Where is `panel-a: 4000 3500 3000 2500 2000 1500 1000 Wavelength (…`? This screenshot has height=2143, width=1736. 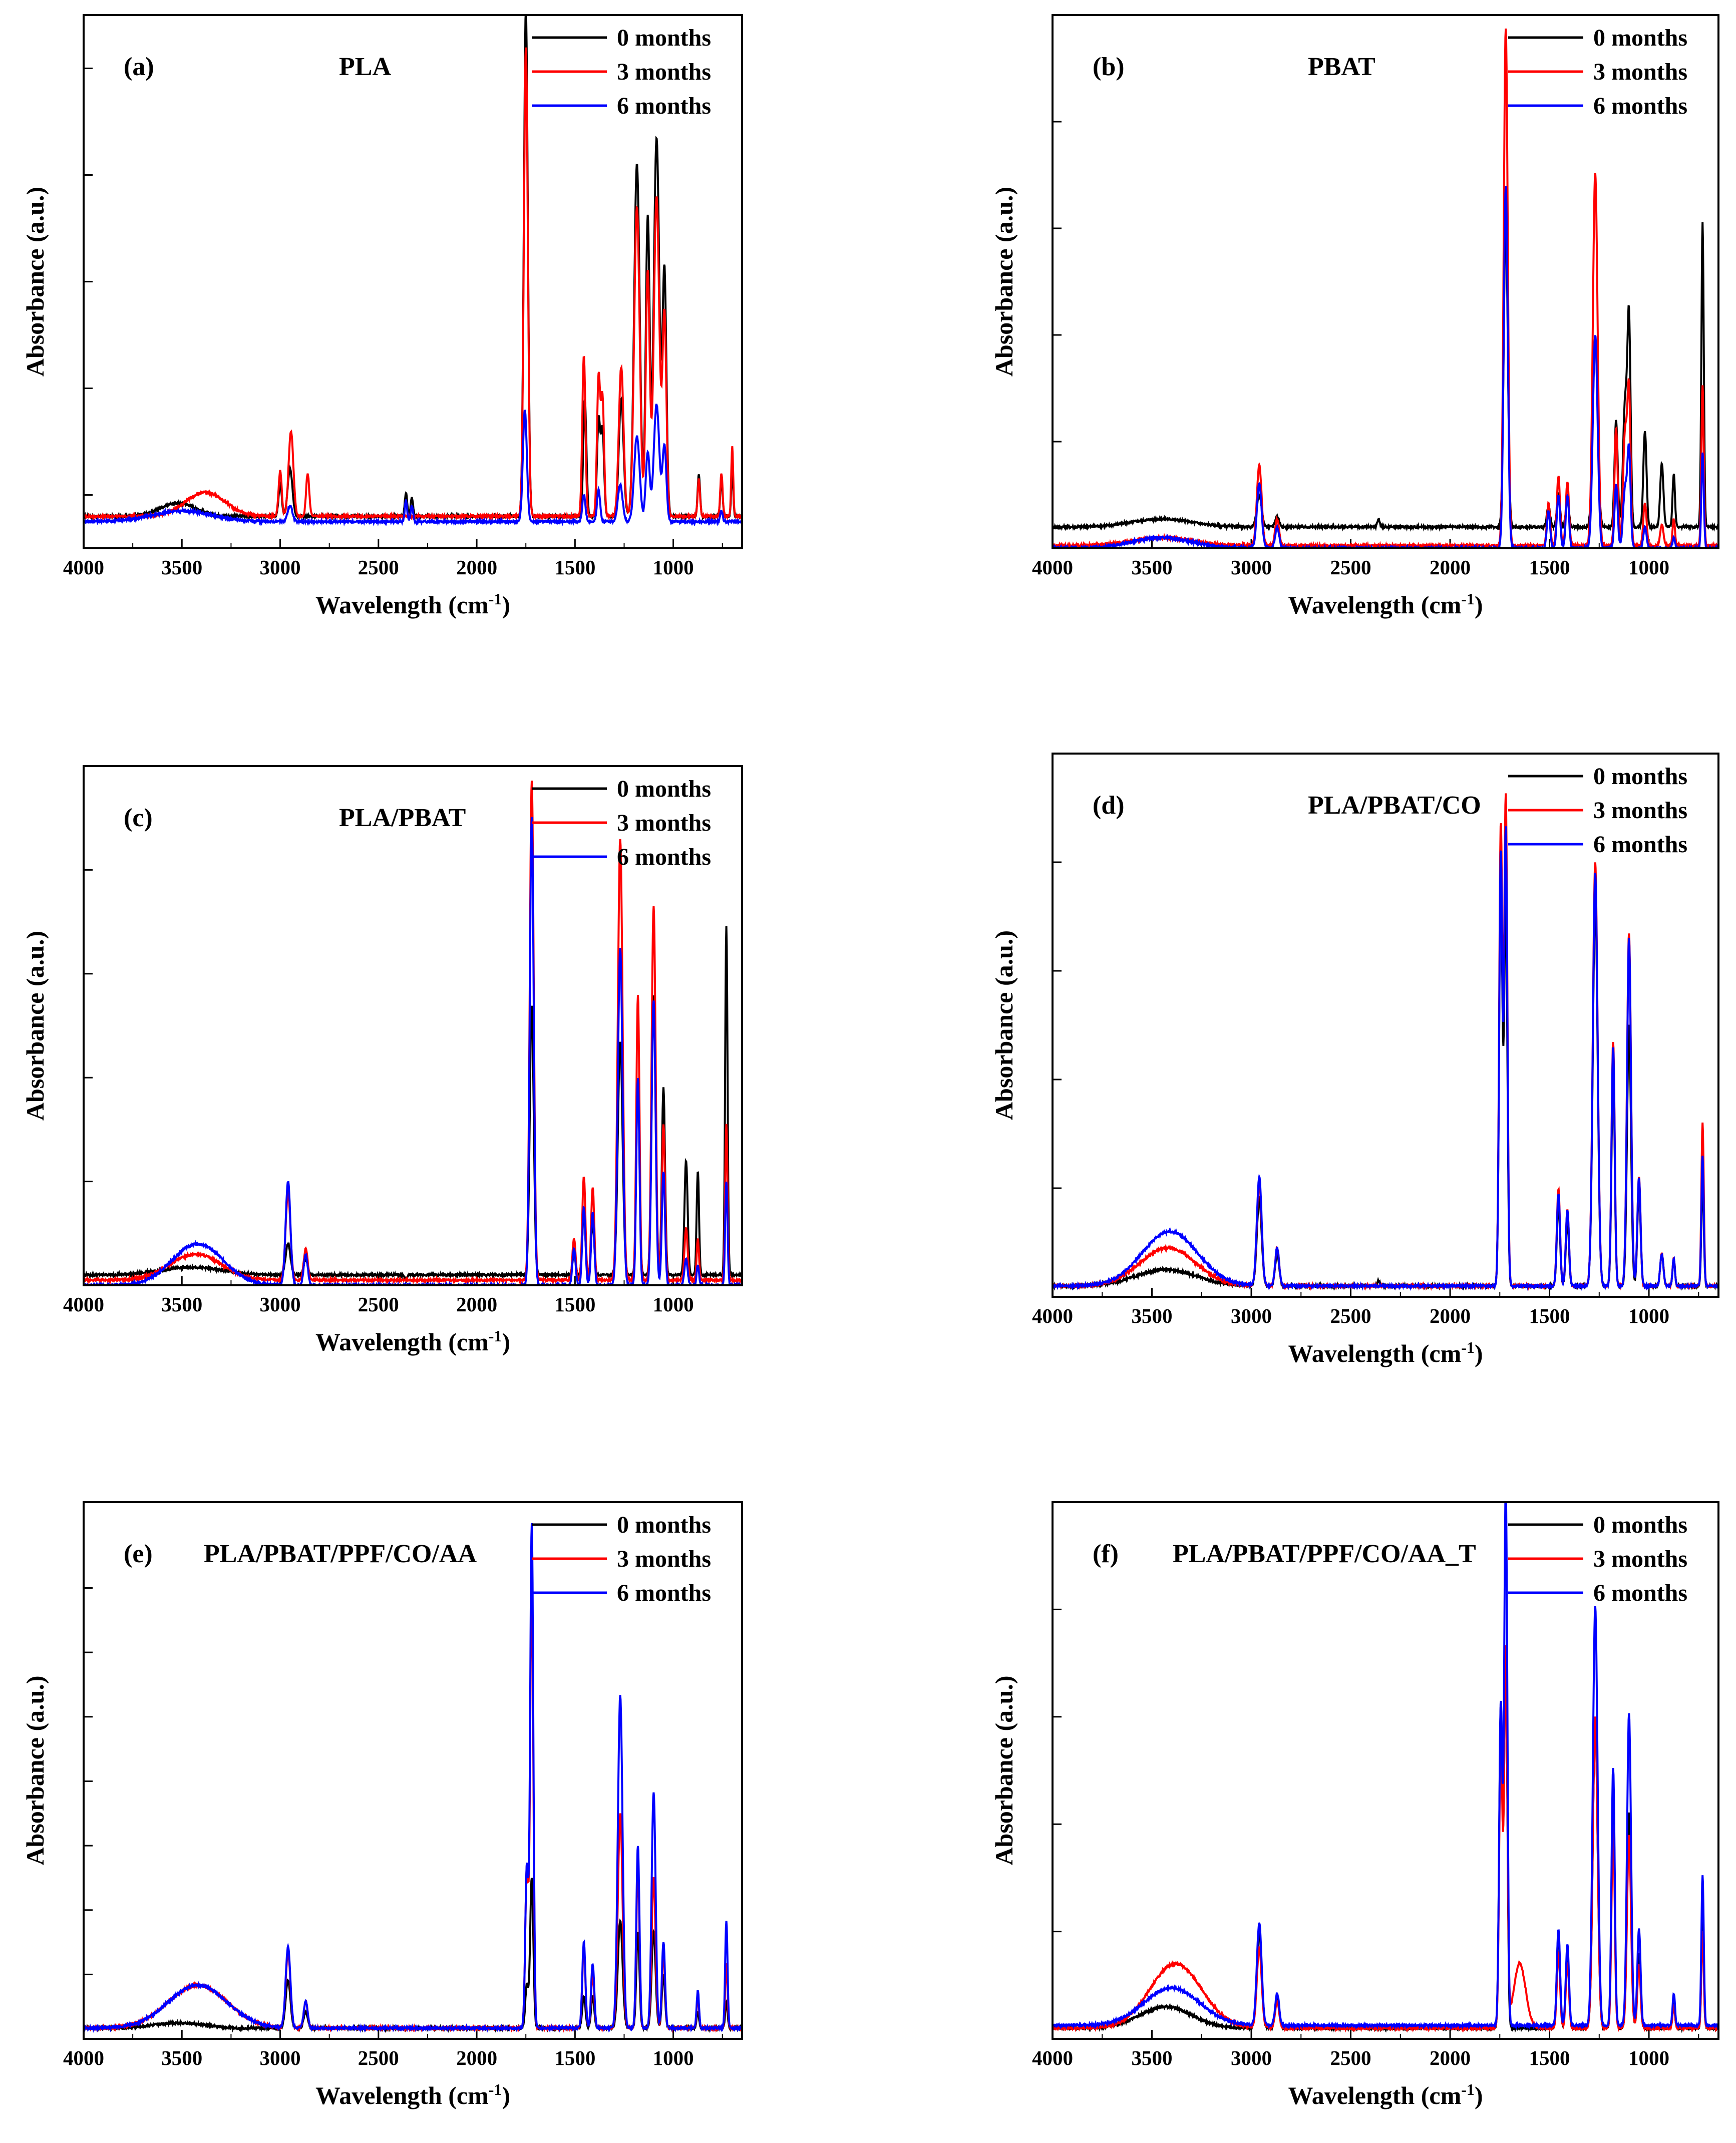 panel-a: 4000 3500 3000 2500 2000 1500 1000 Wavelength (… is located at coordinates (382, 316).